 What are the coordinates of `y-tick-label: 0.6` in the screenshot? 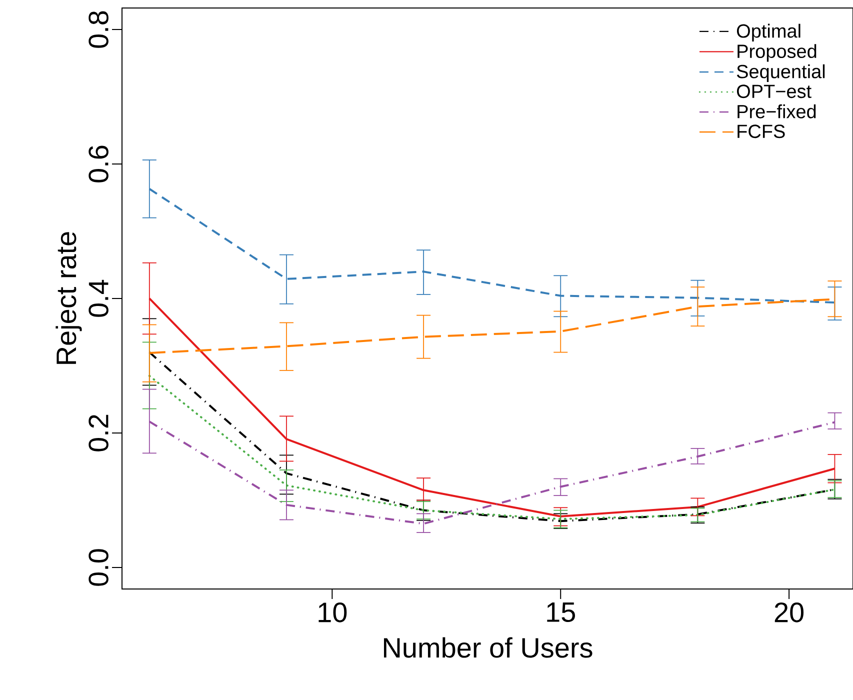 It's located at (98, 164).